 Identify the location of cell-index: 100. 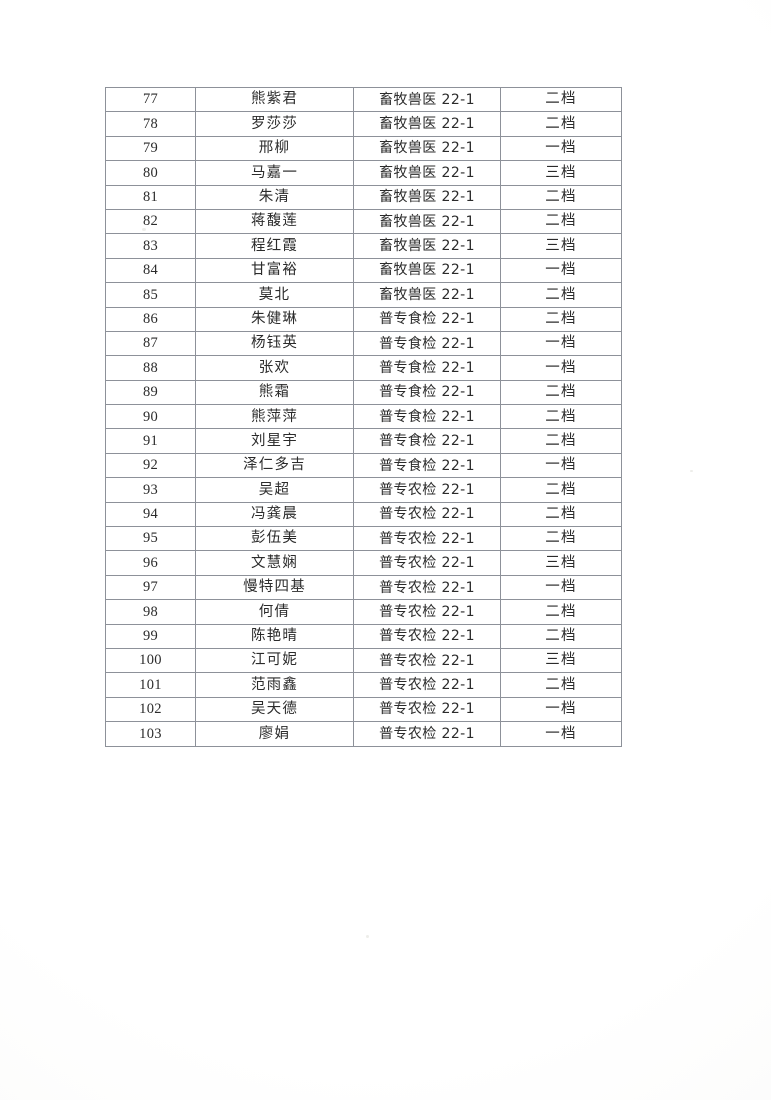
(150, 660).